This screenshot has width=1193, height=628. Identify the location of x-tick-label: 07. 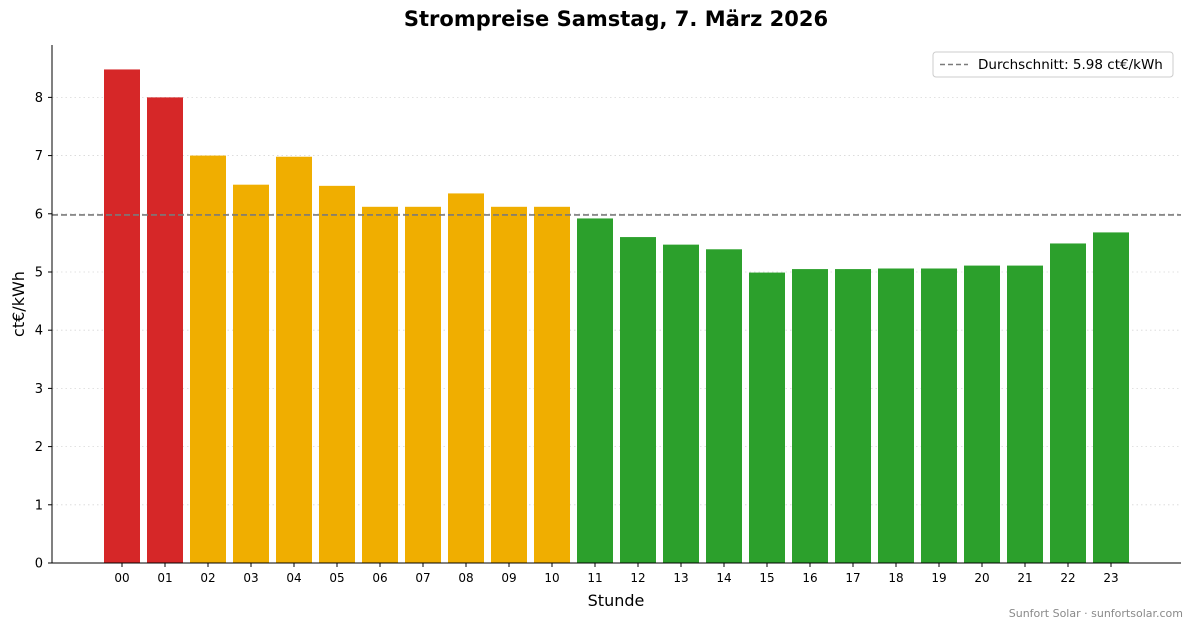
(422, 578).